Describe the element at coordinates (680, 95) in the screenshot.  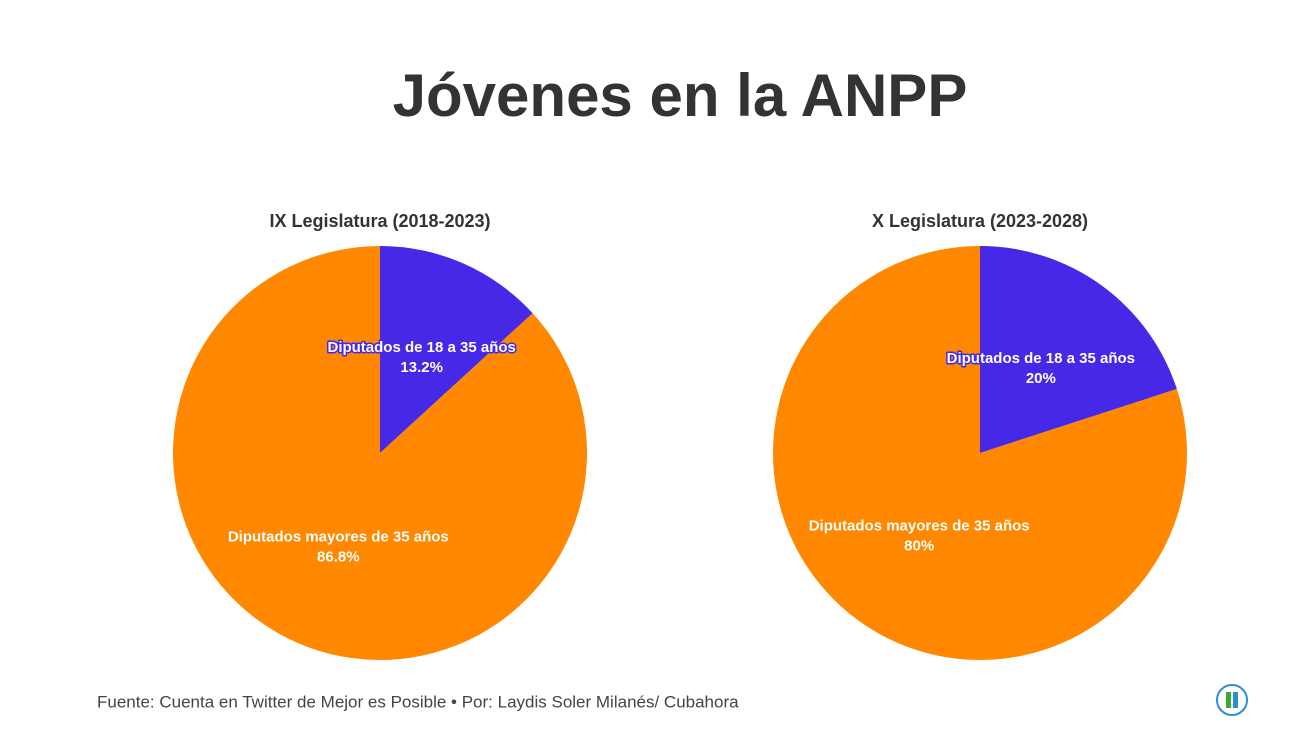
I see `page-title: Jóvenes en la ANPP` at that location.